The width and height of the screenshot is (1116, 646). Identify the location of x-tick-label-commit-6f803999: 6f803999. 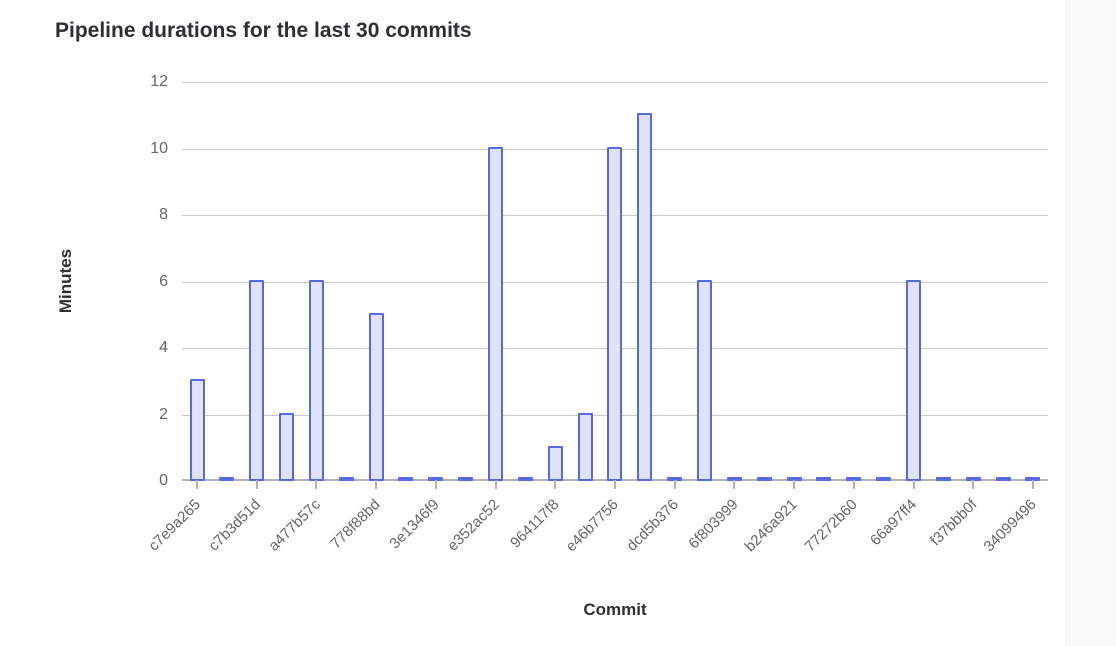
(713, 524).